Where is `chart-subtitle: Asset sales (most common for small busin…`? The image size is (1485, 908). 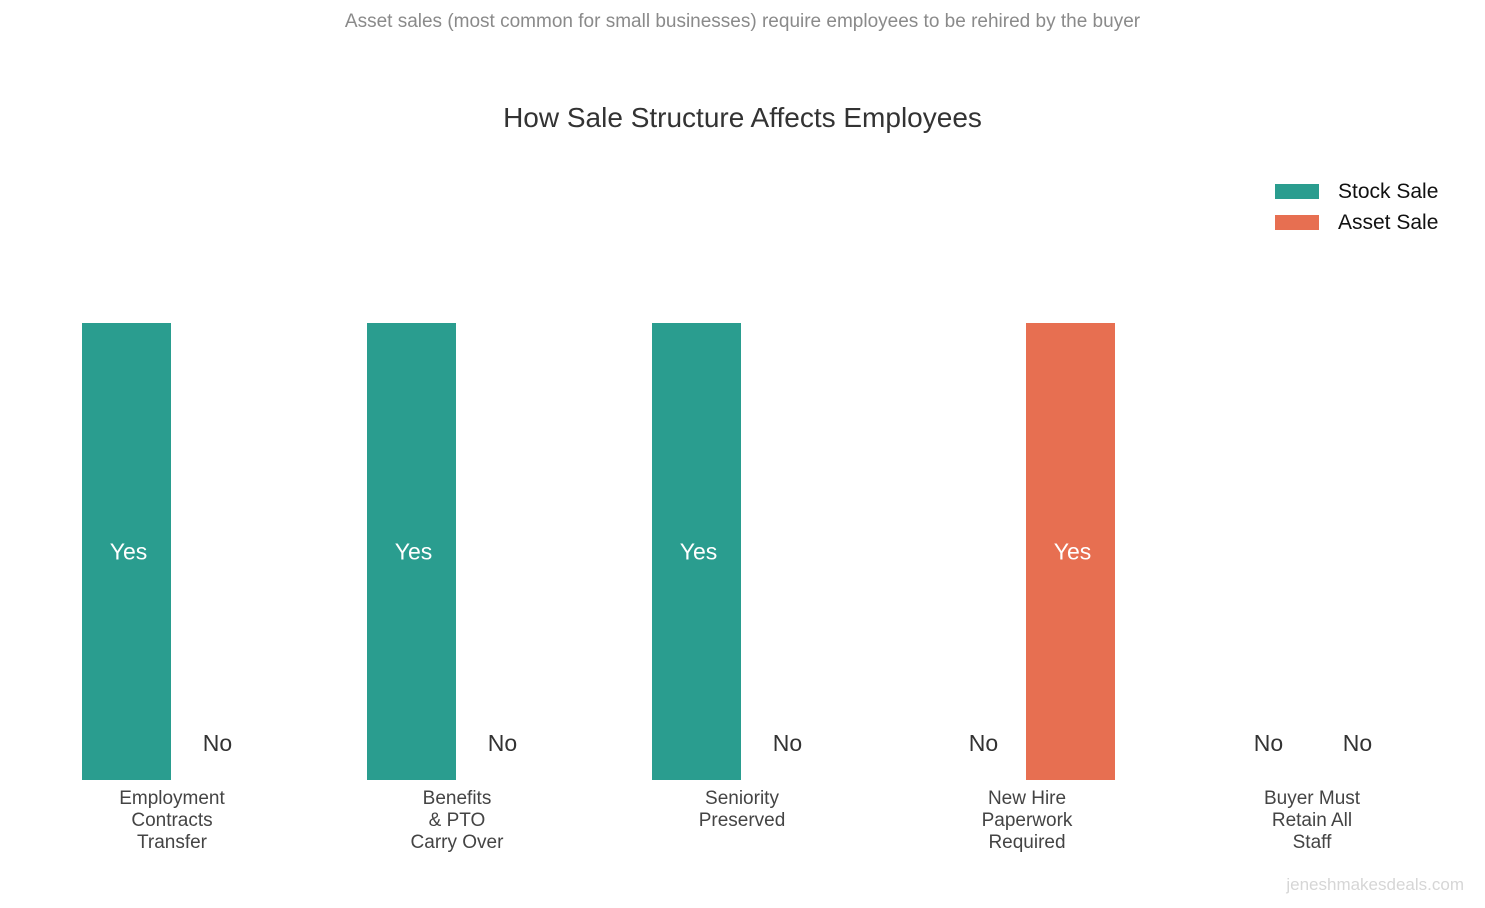 chart-subtitle: Asset sales (most common for small busin… is located at coordinates (742, 21).